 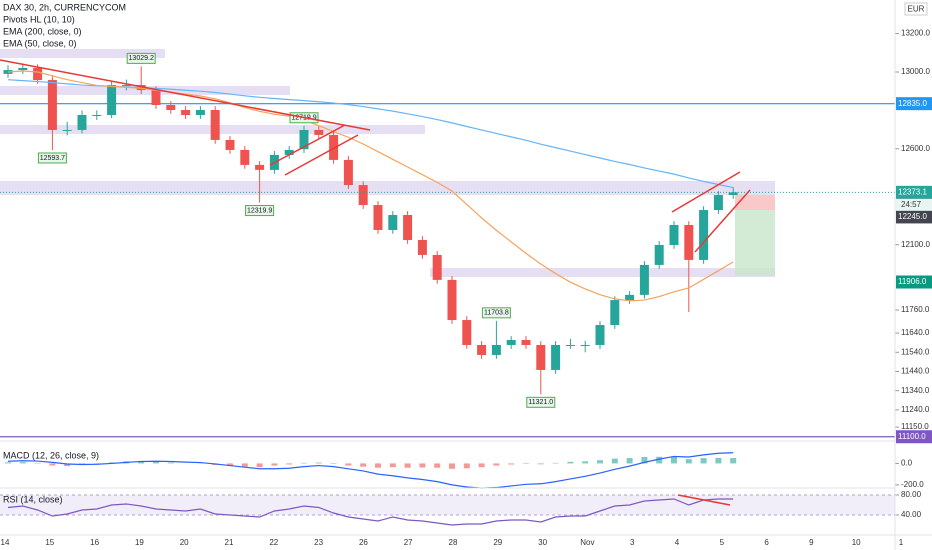 I want to click on y-tick-label: 11540.0, so click(x=915, y=351).